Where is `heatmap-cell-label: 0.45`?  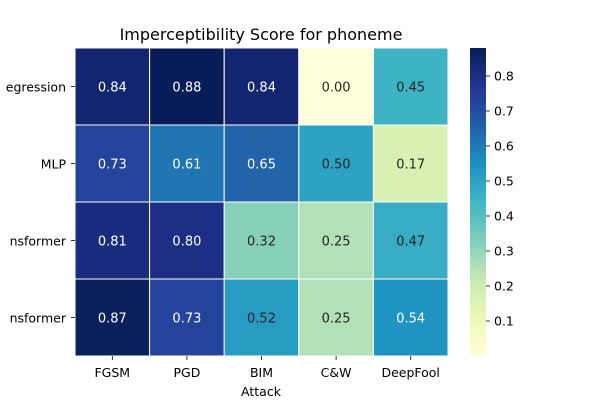 heatmap-cell-label: 0.45 is located at coordinates (410, 88).